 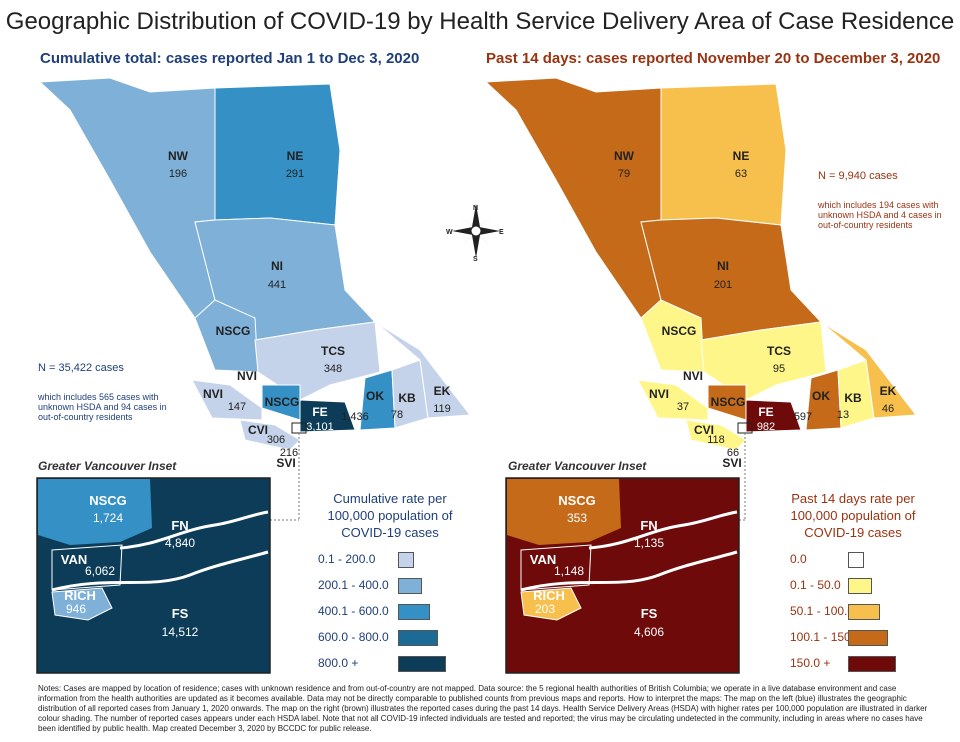 I want to click on left-region-nvi, so click(x=227, y=400).